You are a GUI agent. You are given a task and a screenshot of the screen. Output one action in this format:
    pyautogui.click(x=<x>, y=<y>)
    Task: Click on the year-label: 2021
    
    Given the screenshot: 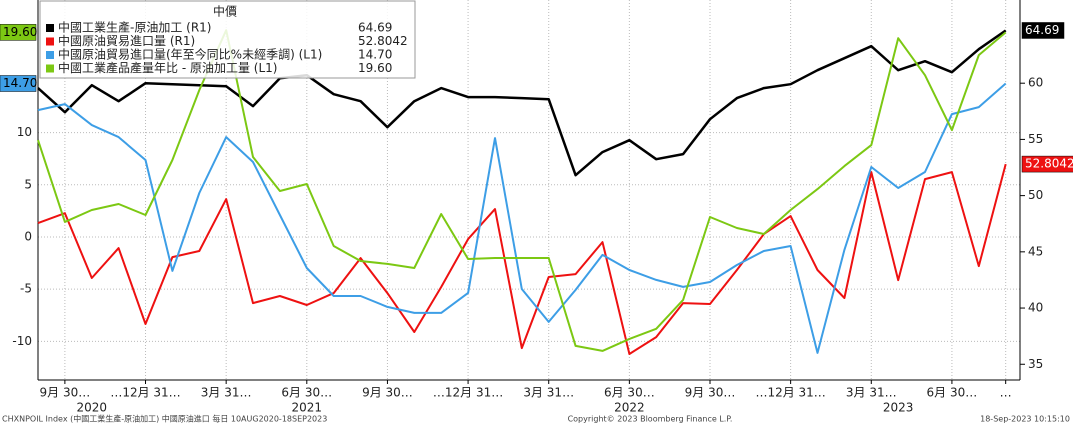 What is the action you would take?
    pyautogui.click(x=307, y=408)
    